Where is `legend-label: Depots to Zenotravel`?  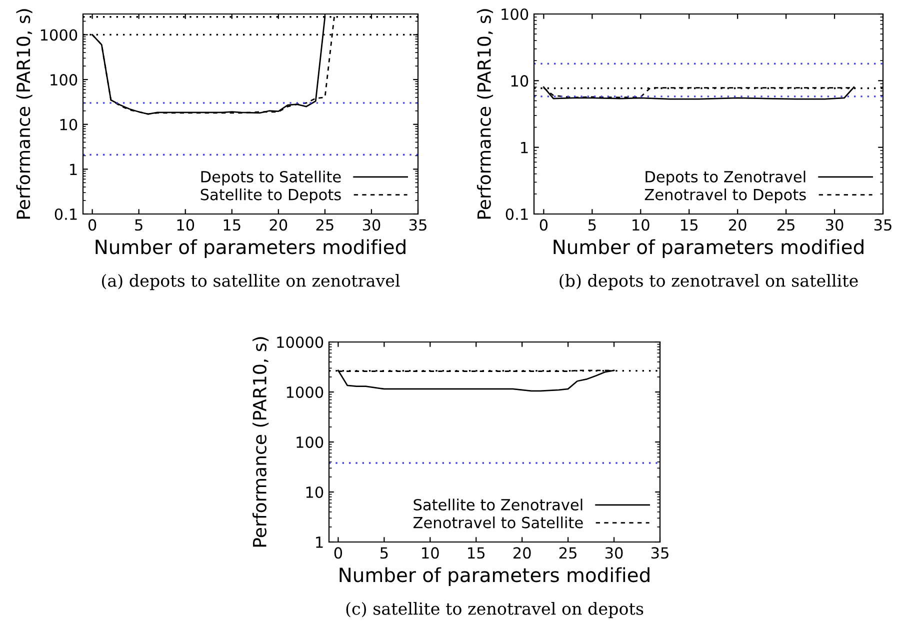
legend-label: Depots to Zenotravel is located at coordinates (726, 178).